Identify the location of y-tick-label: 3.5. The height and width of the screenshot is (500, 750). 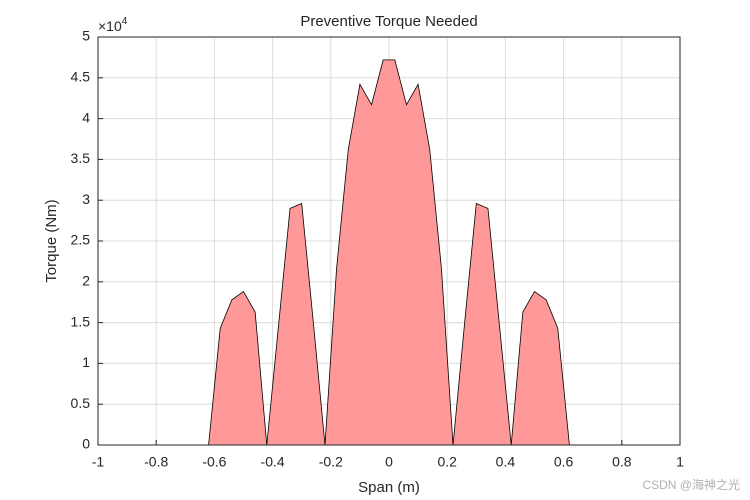
(81, 158).